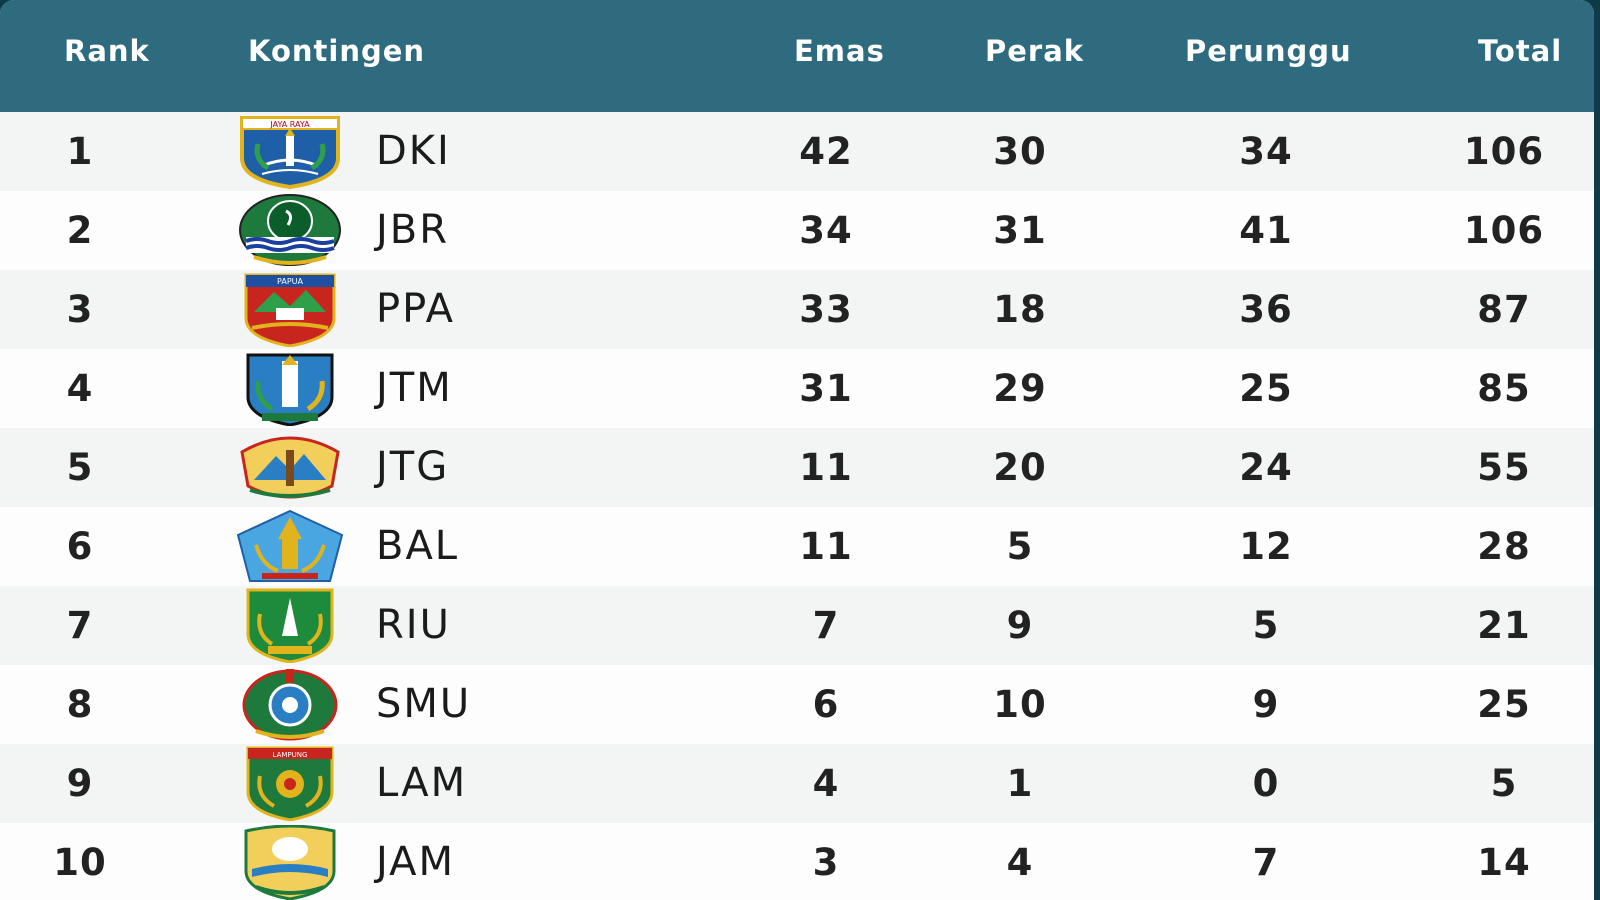 The image size is (1600, 900). Describe the element at coordinates (797, 468) in the screenshot. I see `table-row: 5 JTG 11 20 24 55` at that location.